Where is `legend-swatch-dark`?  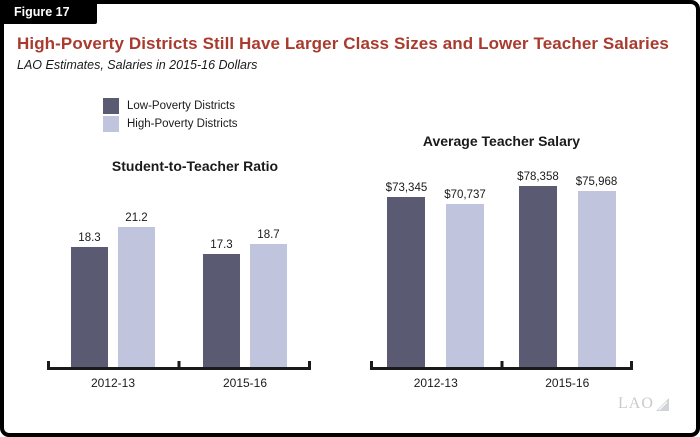
legend-swatch-dark is located at coordinates (111, 106).